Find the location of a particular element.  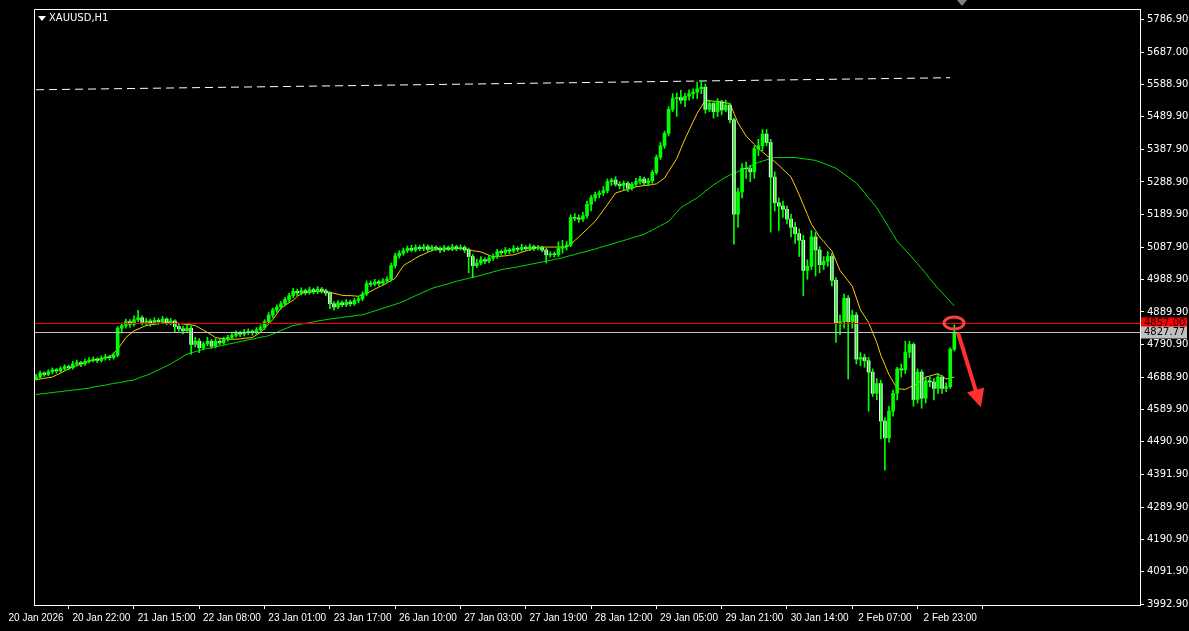

y-tick-label: 4790.90 is located at coordinates (1168, 343).